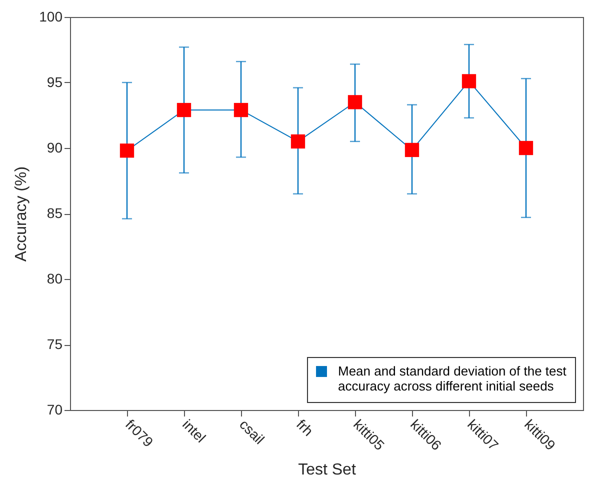  What do you see at coordinates (452, 379) in the screenshot?
I see `legend-label: Mean and standard deviation of the test accuracy across different initial seeds` at bounding box center [452, 379].